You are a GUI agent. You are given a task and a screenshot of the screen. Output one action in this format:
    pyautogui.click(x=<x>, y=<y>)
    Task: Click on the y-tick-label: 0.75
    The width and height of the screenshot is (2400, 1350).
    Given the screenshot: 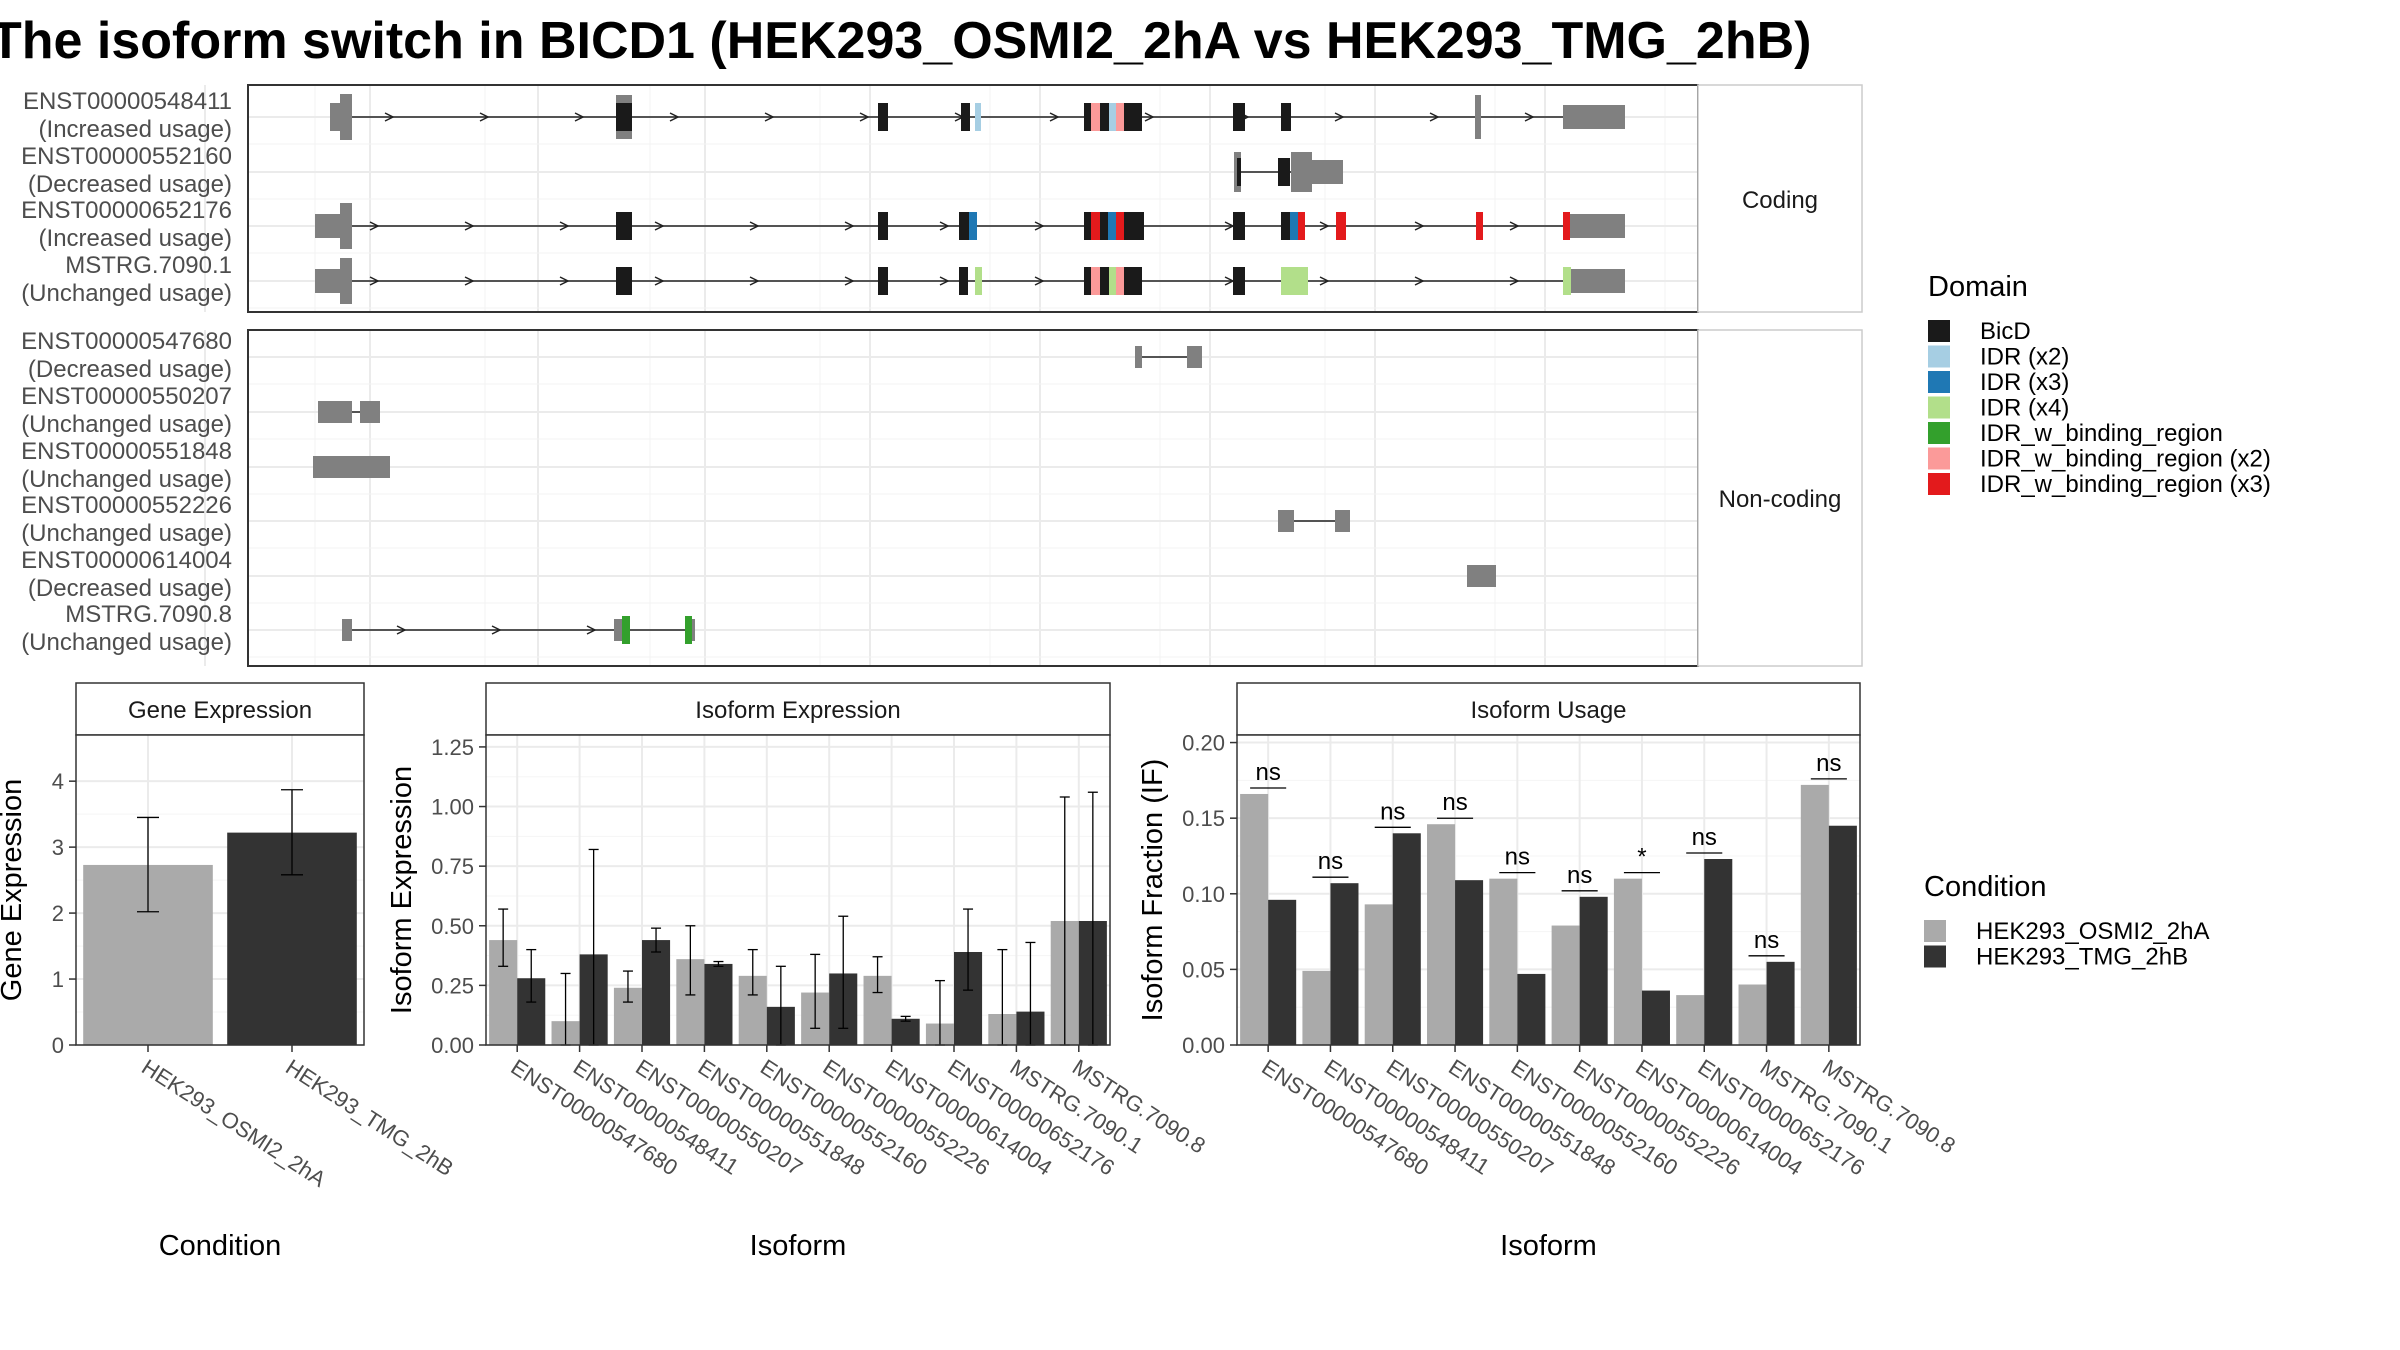 What is the action you would take?
    pyautogui.click(x=452, y=866)
    